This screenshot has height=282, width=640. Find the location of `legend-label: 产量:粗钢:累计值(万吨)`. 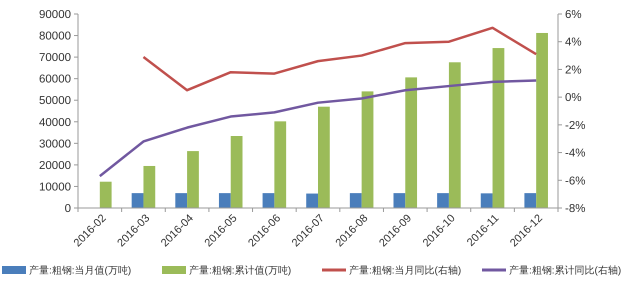

legend-label: 产量:粗钢:累计值(万吨) is located at coordinates (240, 270).